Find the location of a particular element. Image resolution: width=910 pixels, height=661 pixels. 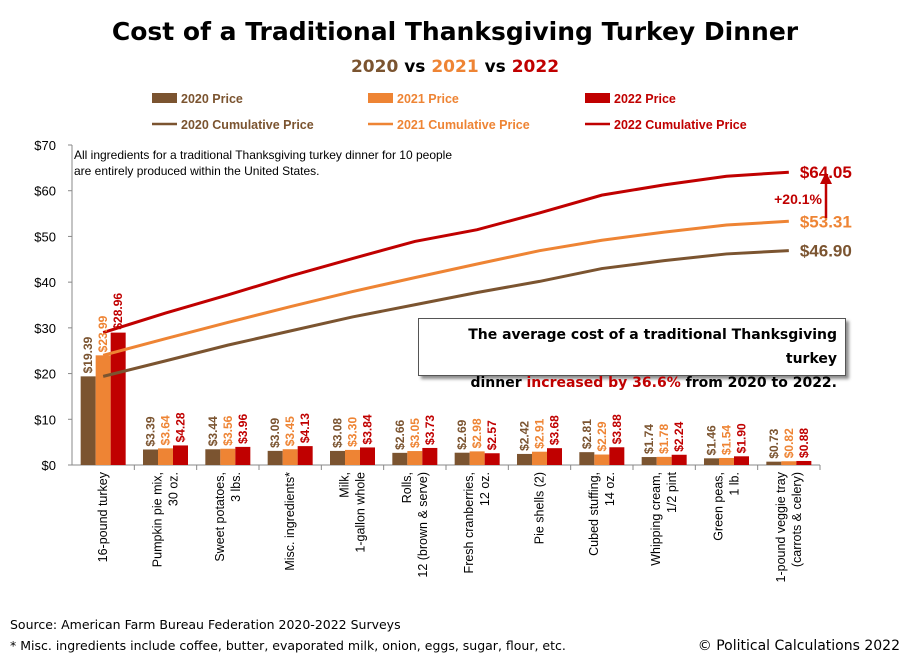

category-label-line: Green peas, is located at coordinates (719, 506).